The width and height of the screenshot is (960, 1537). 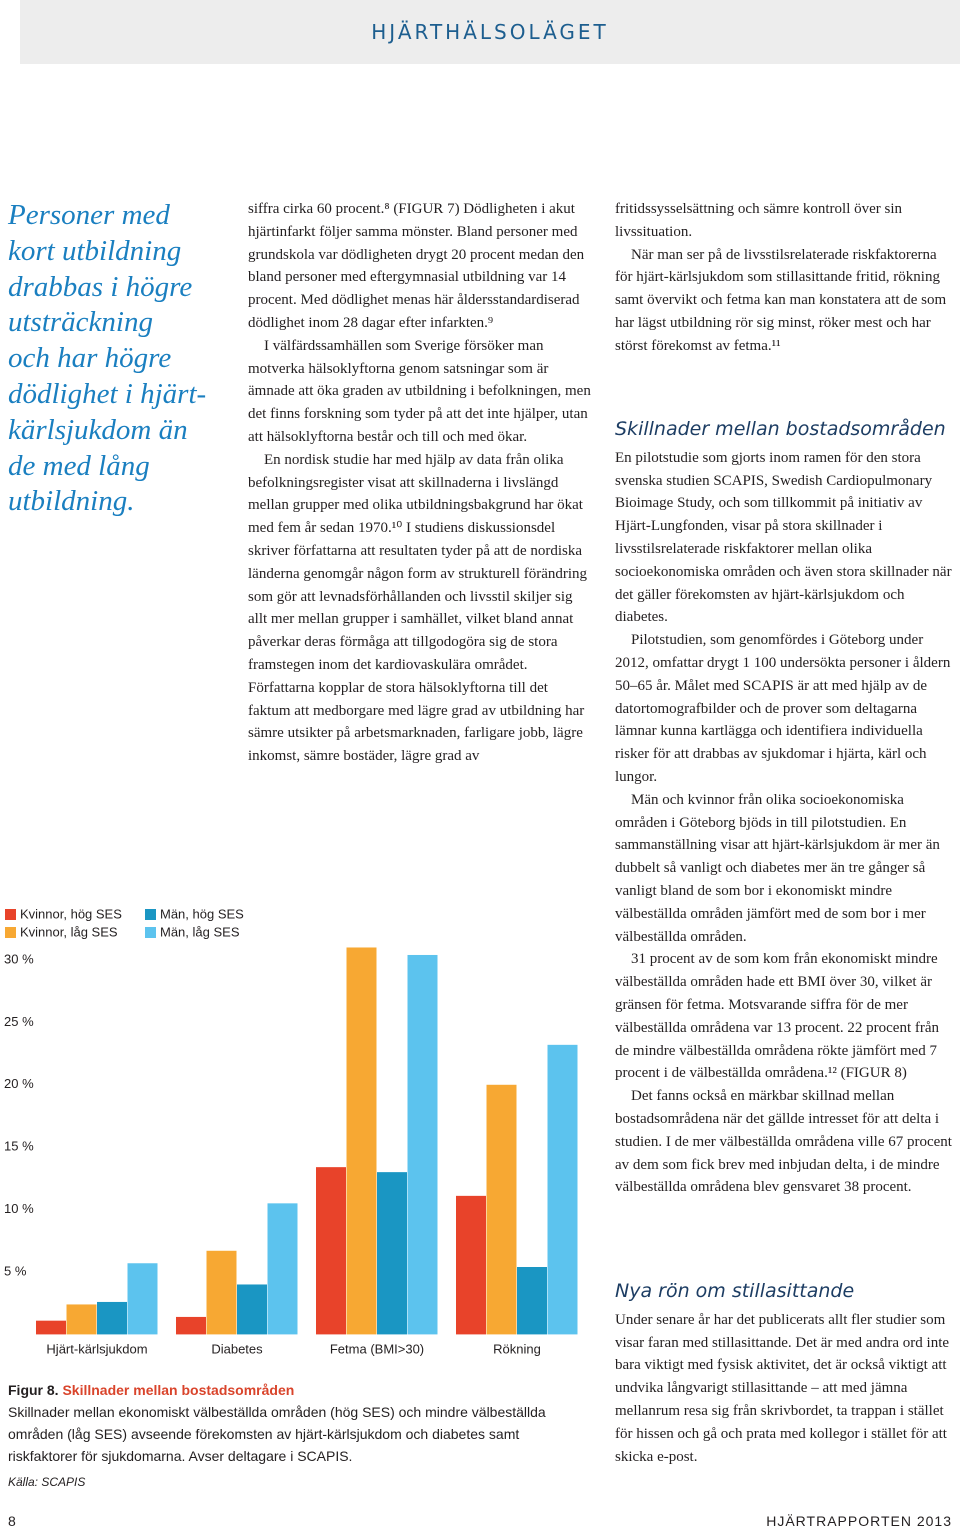 What do you see at coordinates (19, 1083) in the screenshot?
I see `y-tick-label: 20 %` at bounding box center [19, 1083].